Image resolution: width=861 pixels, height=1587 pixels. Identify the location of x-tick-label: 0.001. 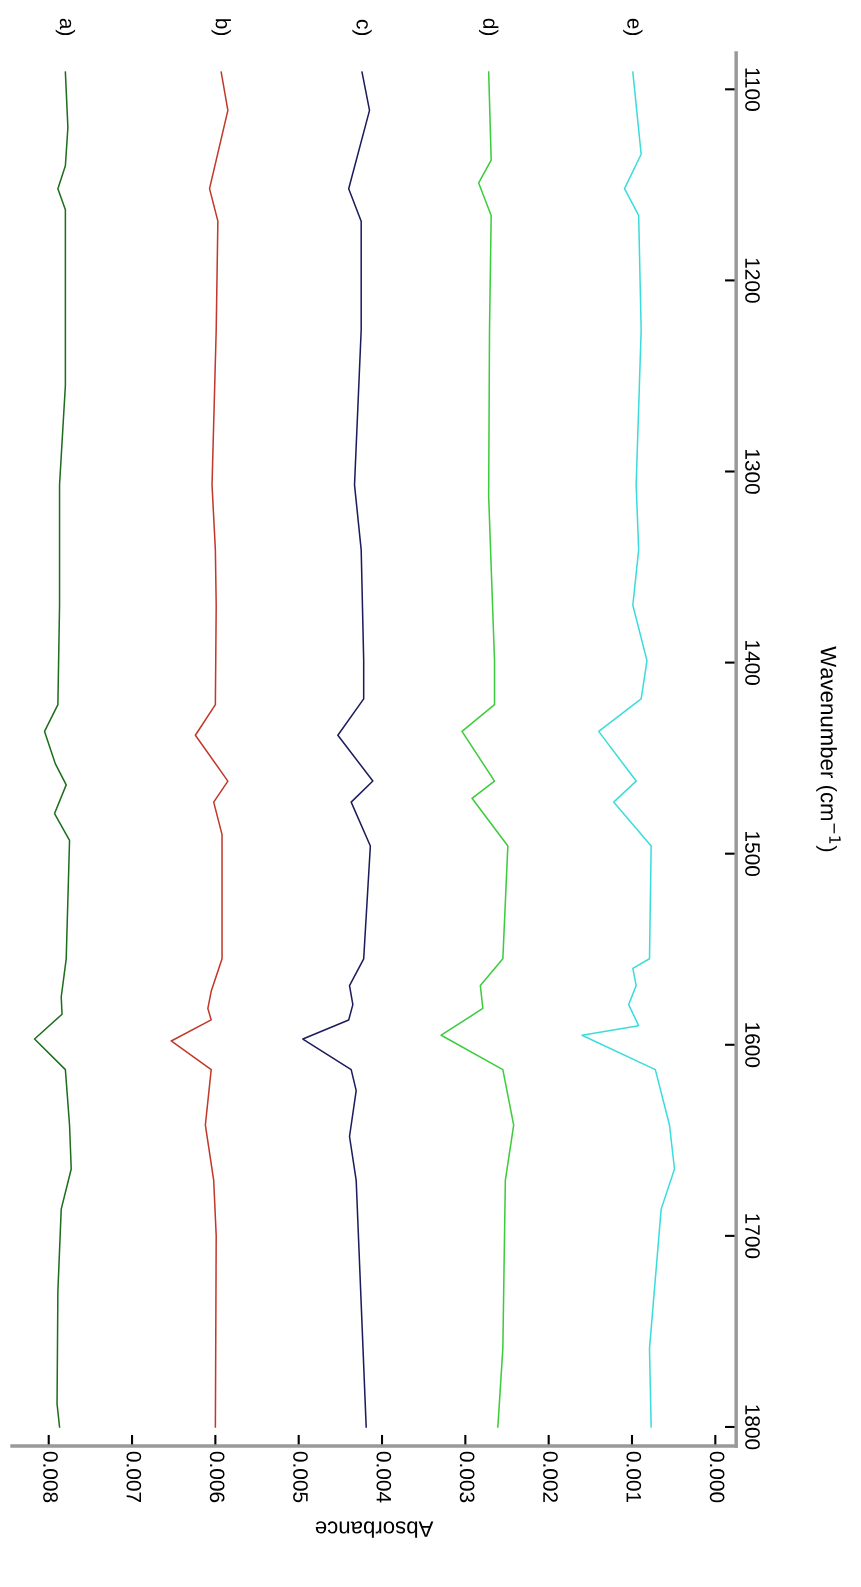
(634, 1477).